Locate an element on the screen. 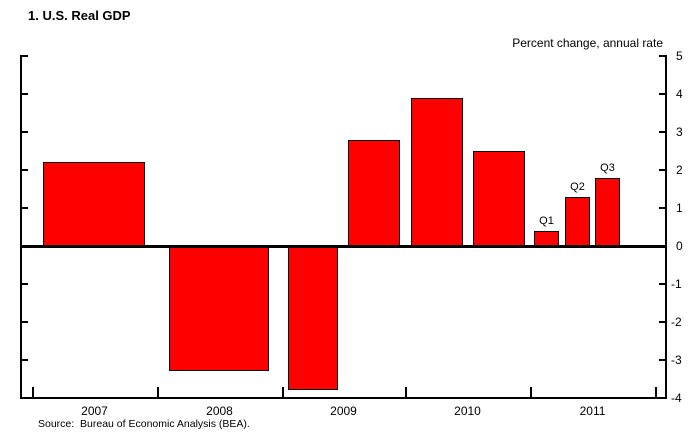  bar-label-q3: Q3 is located at coordinates (607, 167).